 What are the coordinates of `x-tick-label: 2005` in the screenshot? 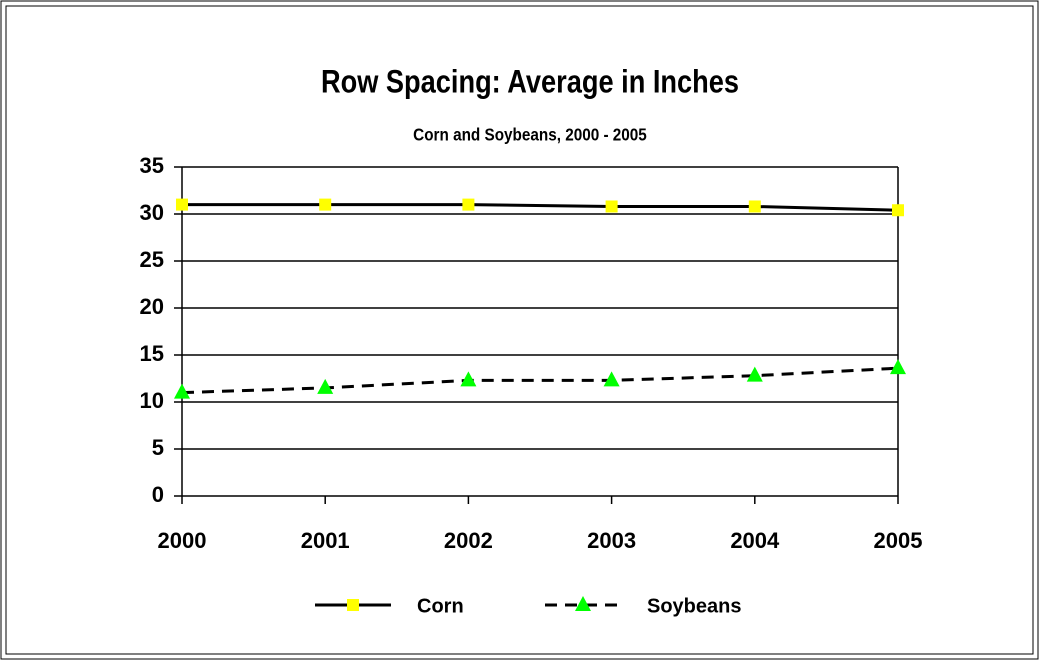 It's located at (898, 540).